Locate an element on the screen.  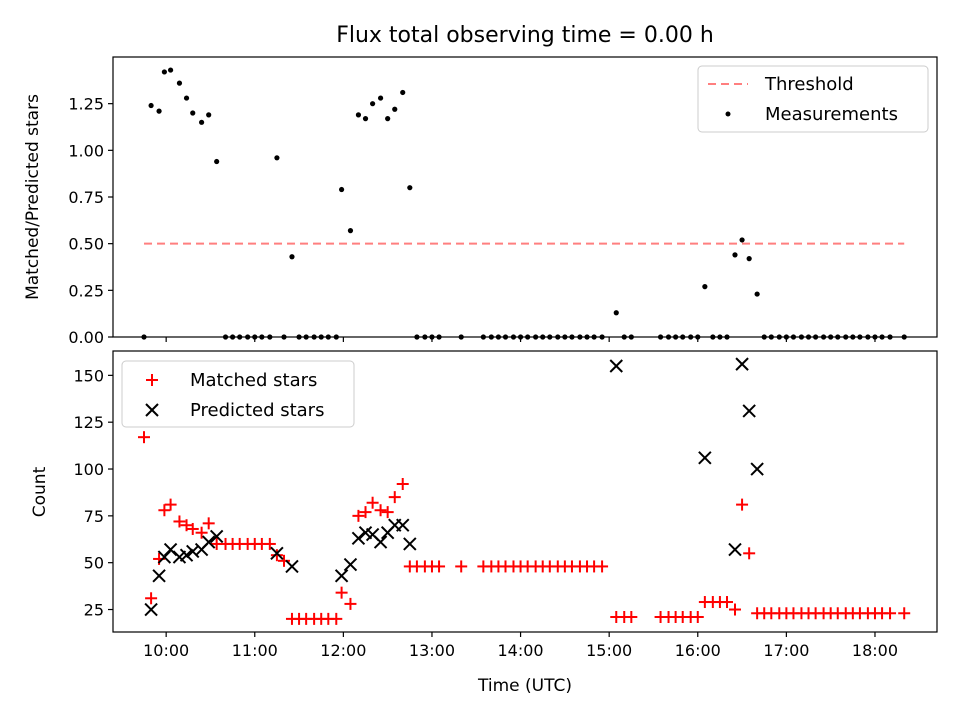
top-y-ticks: 0.00 0.25 0.50 0.75 1.00 1.25 is located at coordinates (90, 221).